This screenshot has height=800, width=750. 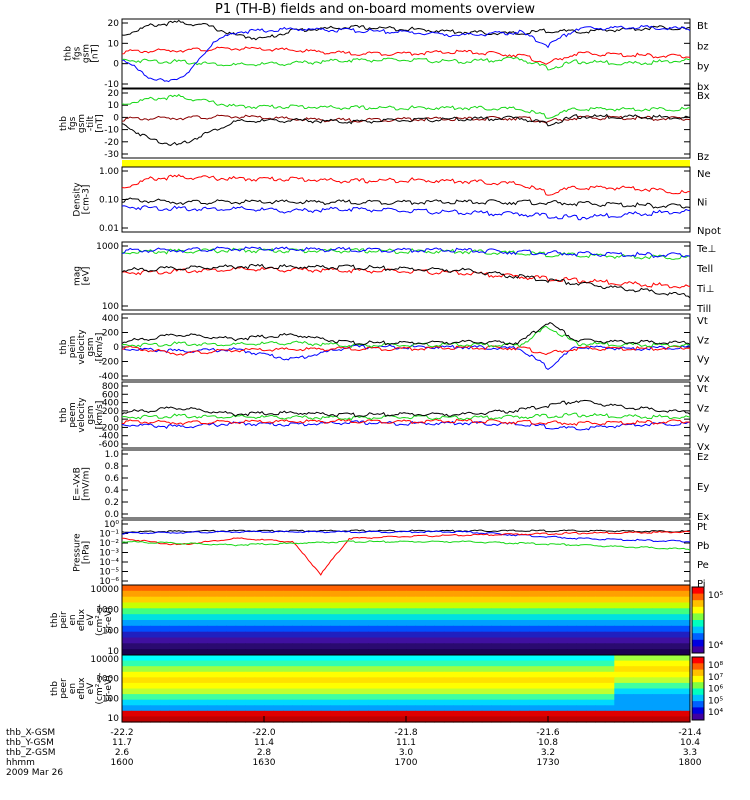 I want to click on ytick-label-p8: 10⁻⁴, so click(x=109, y=563).